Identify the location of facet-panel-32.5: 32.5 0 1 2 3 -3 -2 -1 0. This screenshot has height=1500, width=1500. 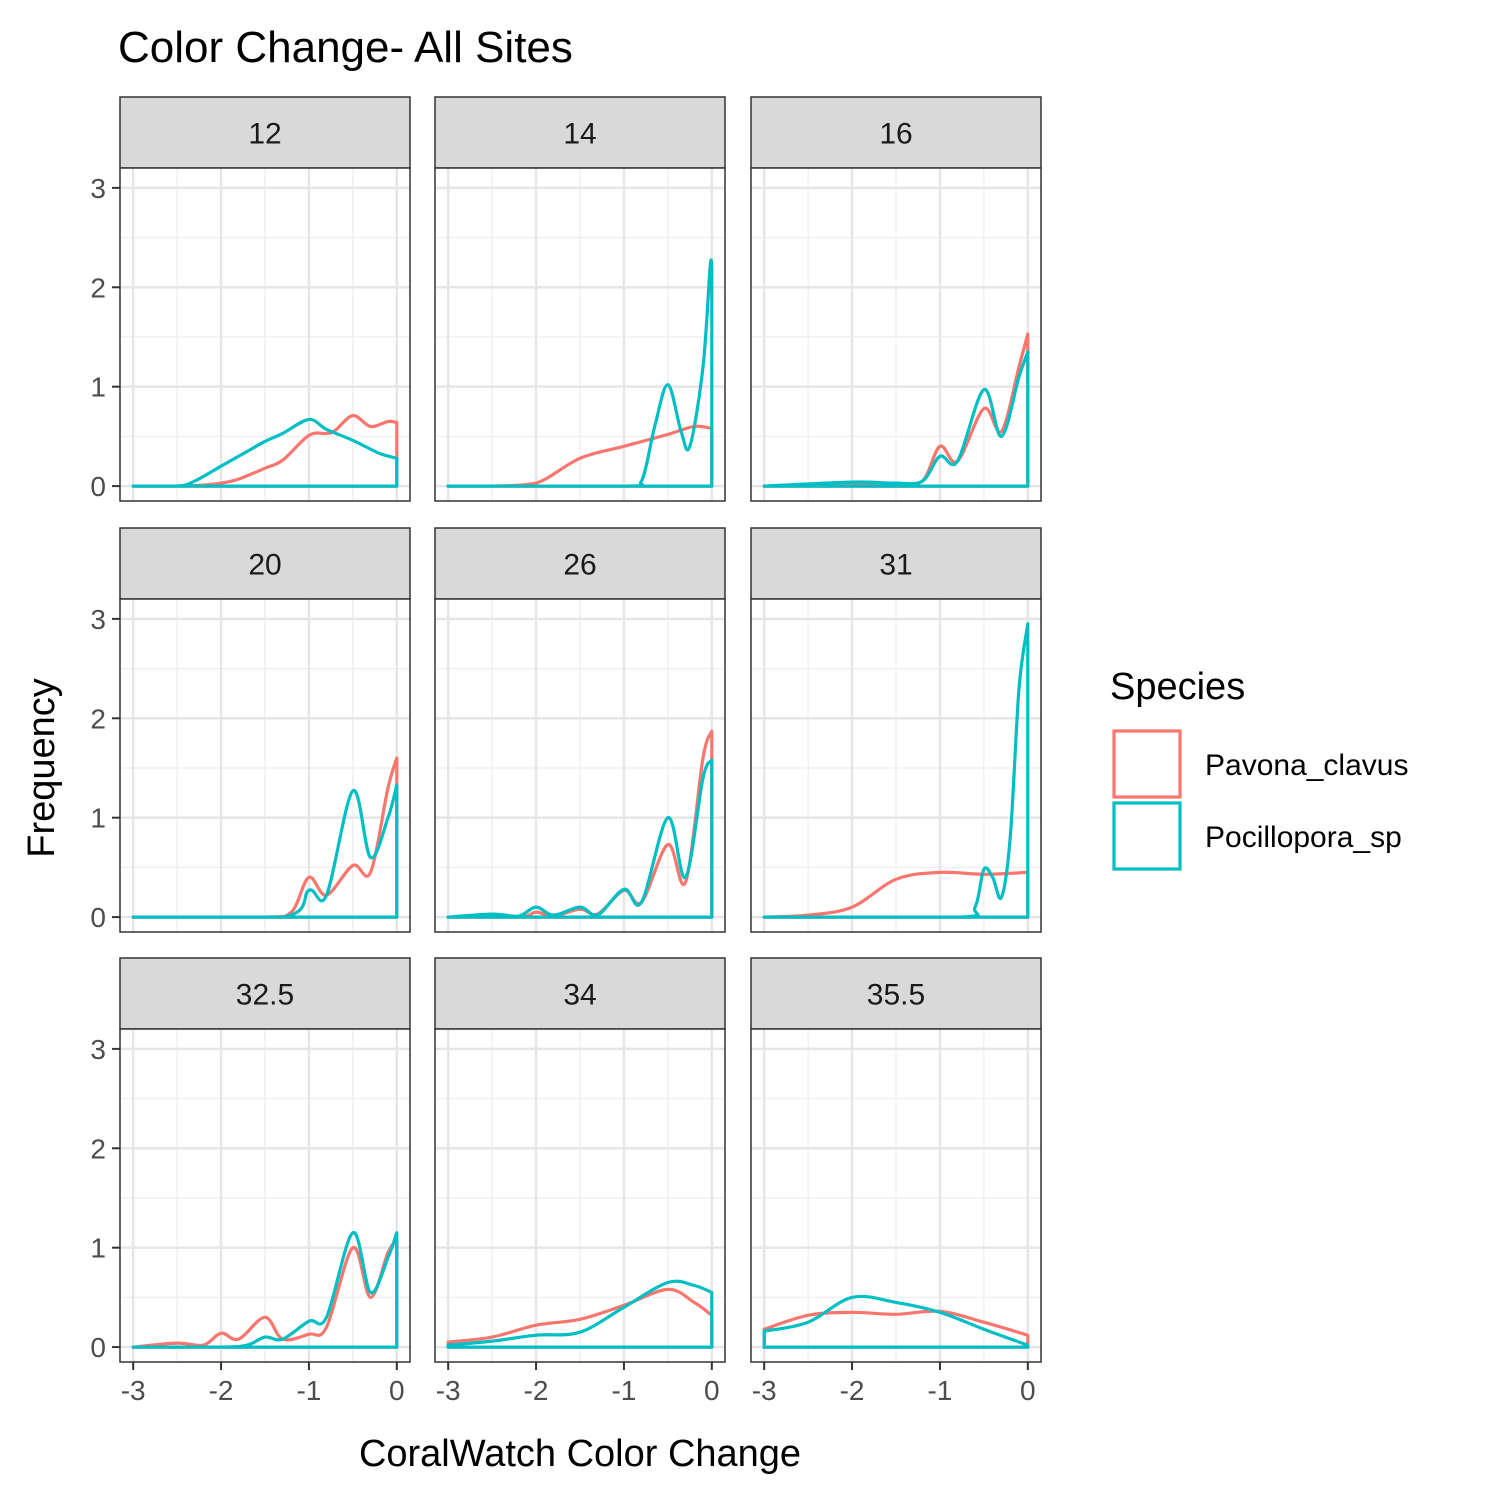
(250, 1181).